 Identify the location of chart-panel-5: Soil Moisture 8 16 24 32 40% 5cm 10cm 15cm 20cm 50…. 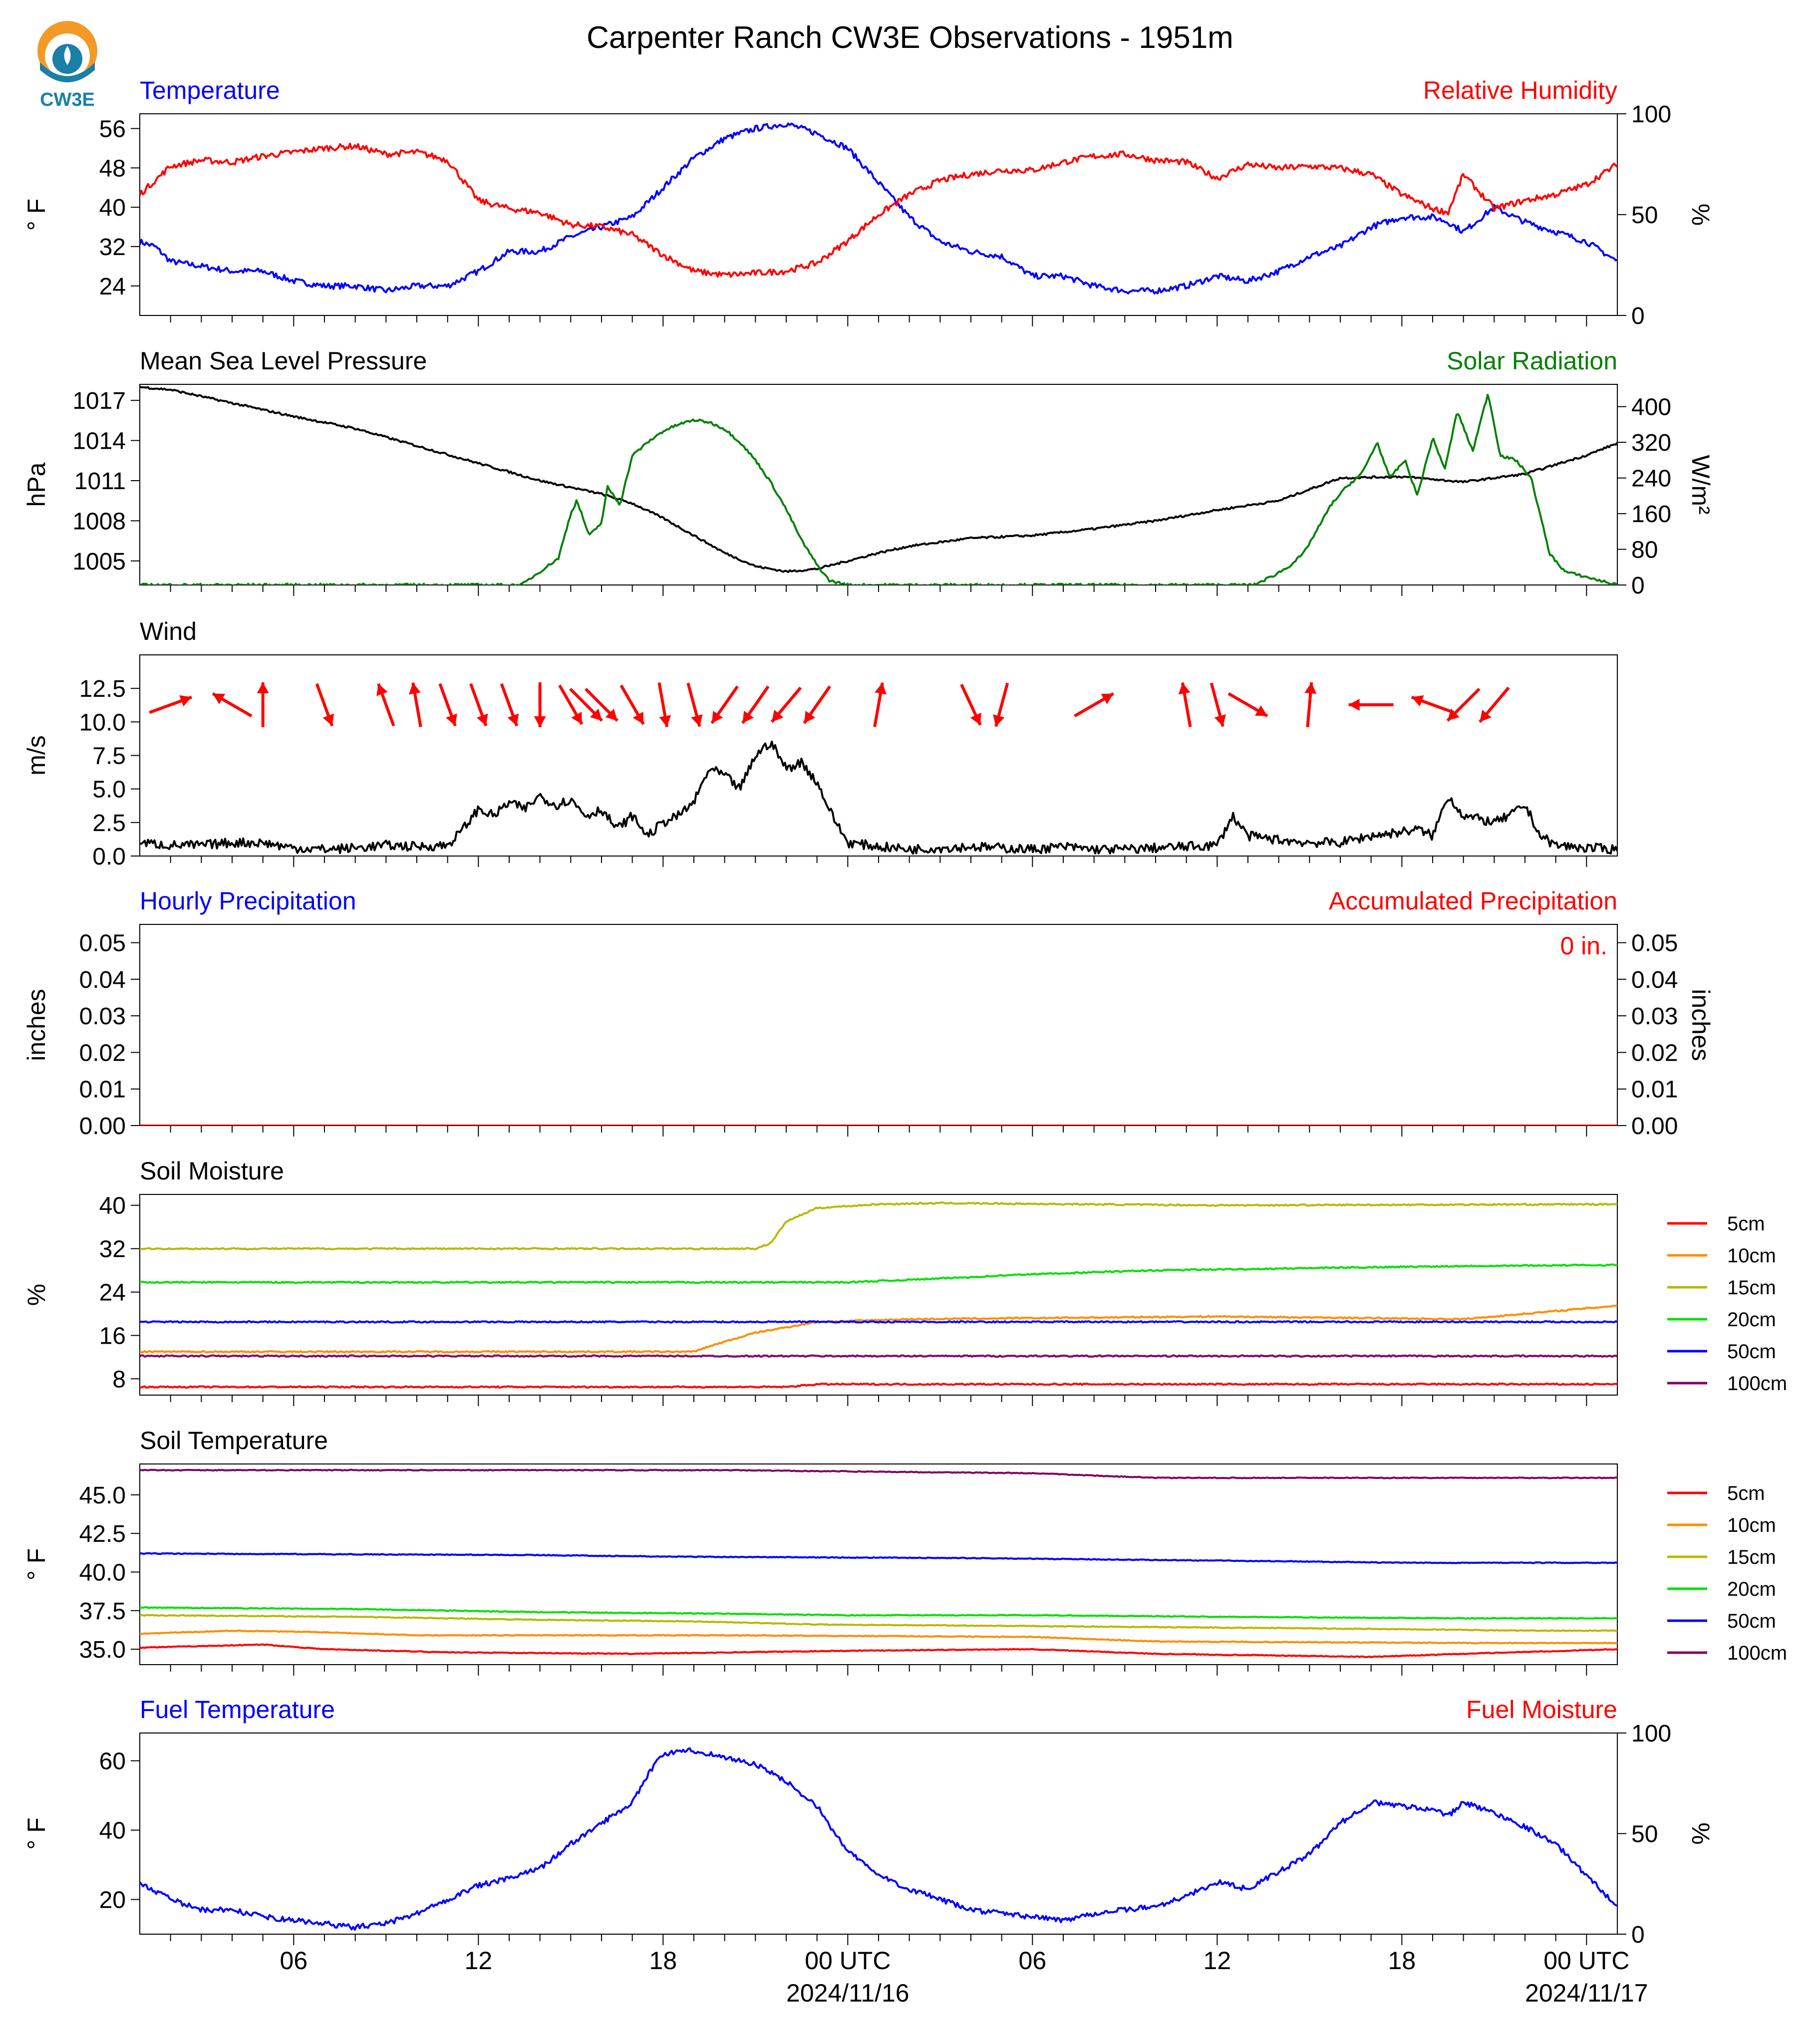
(904, 1281).